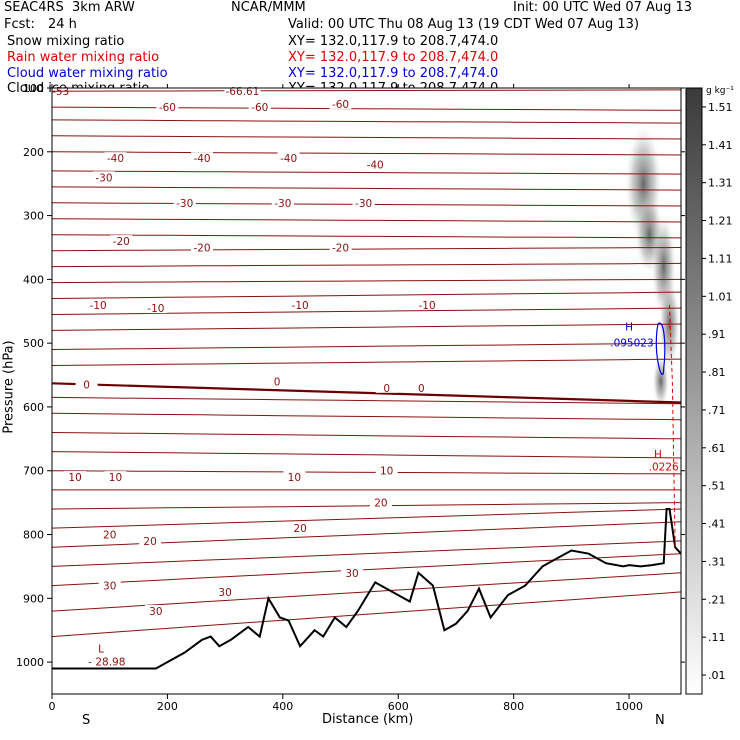 The height and width of the screenshot is (740, 740). What do you see at coordinates (83, 57) in the screenshot?
I see `field-rain-name: Rain water mixing ratio` at bounding box center [83, 57].